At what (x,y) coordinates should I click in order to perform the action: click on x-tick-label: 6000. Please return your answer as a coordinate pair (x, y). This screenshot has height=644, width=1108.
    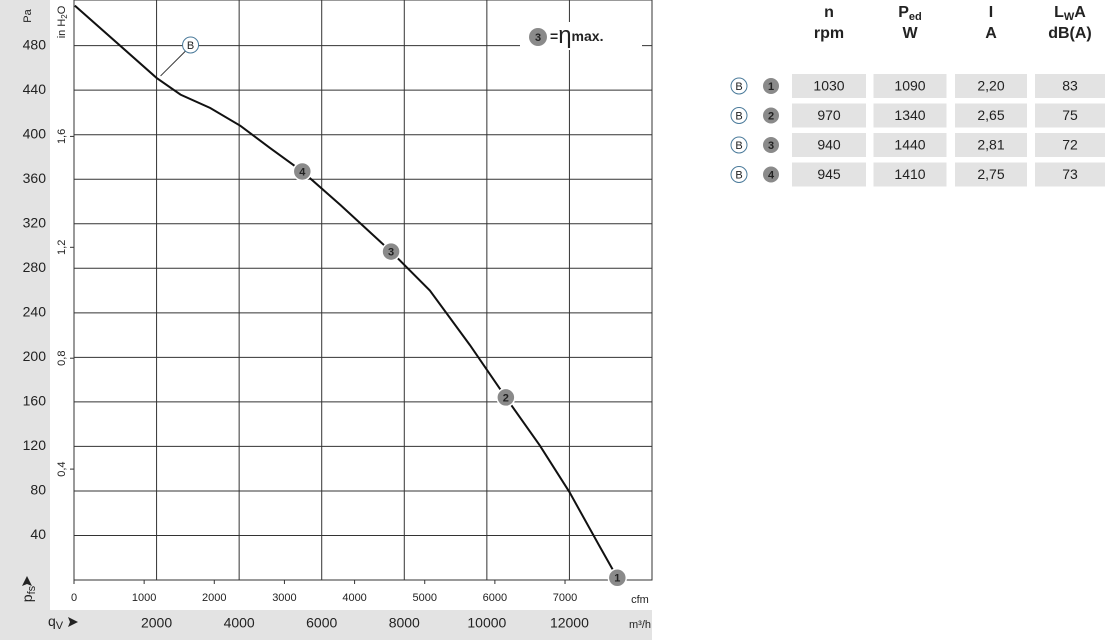
    Looking at the image, I should click on (321, 623).